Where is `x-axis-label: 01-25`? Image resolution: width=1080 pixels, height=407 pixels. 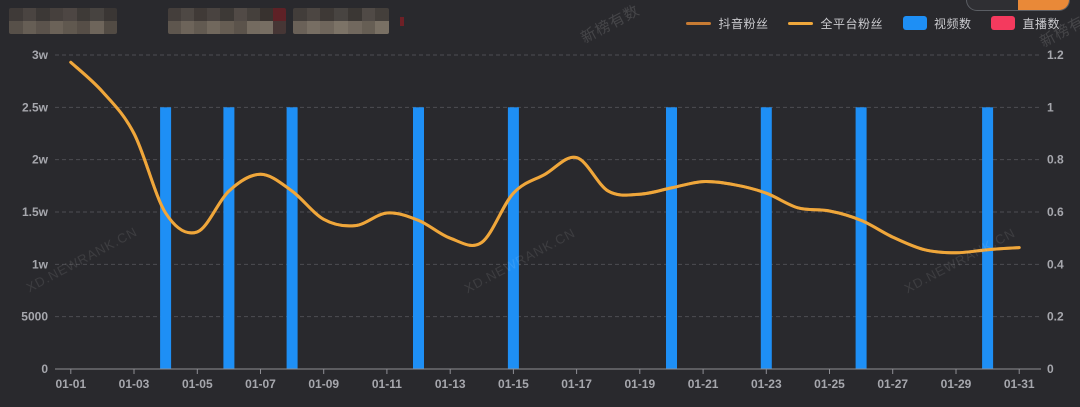
x-axis-label: 01-25 is located at coordinates (829, 384).